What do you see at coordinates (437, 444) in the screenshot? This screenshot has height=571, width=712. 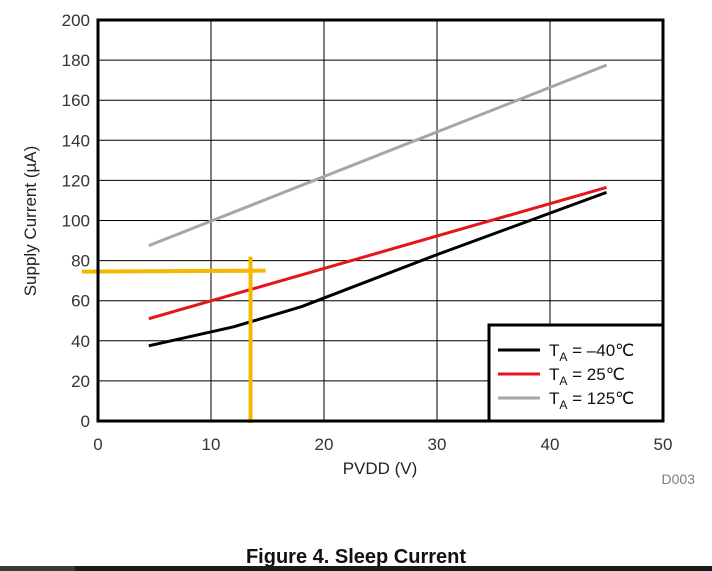 I see `x-tick-label: 30` at bounding box center [437, 444].